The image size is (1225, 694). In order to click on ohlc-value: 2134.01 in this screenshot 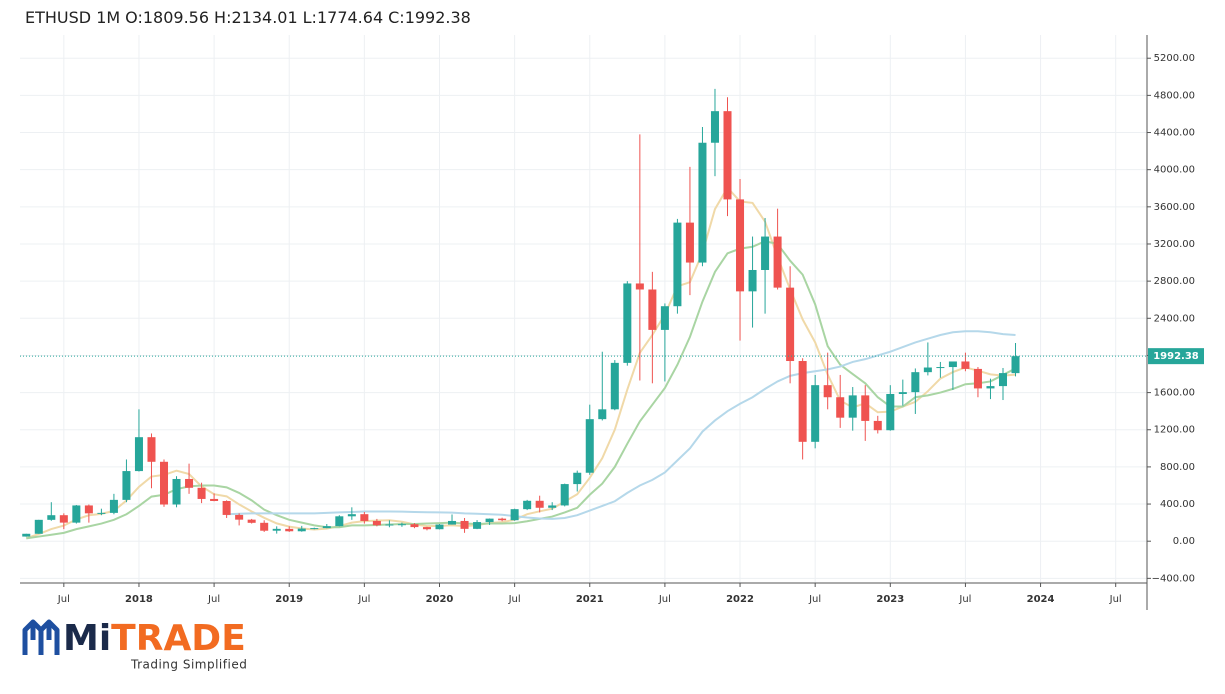, I will do `click(264, 17)`.